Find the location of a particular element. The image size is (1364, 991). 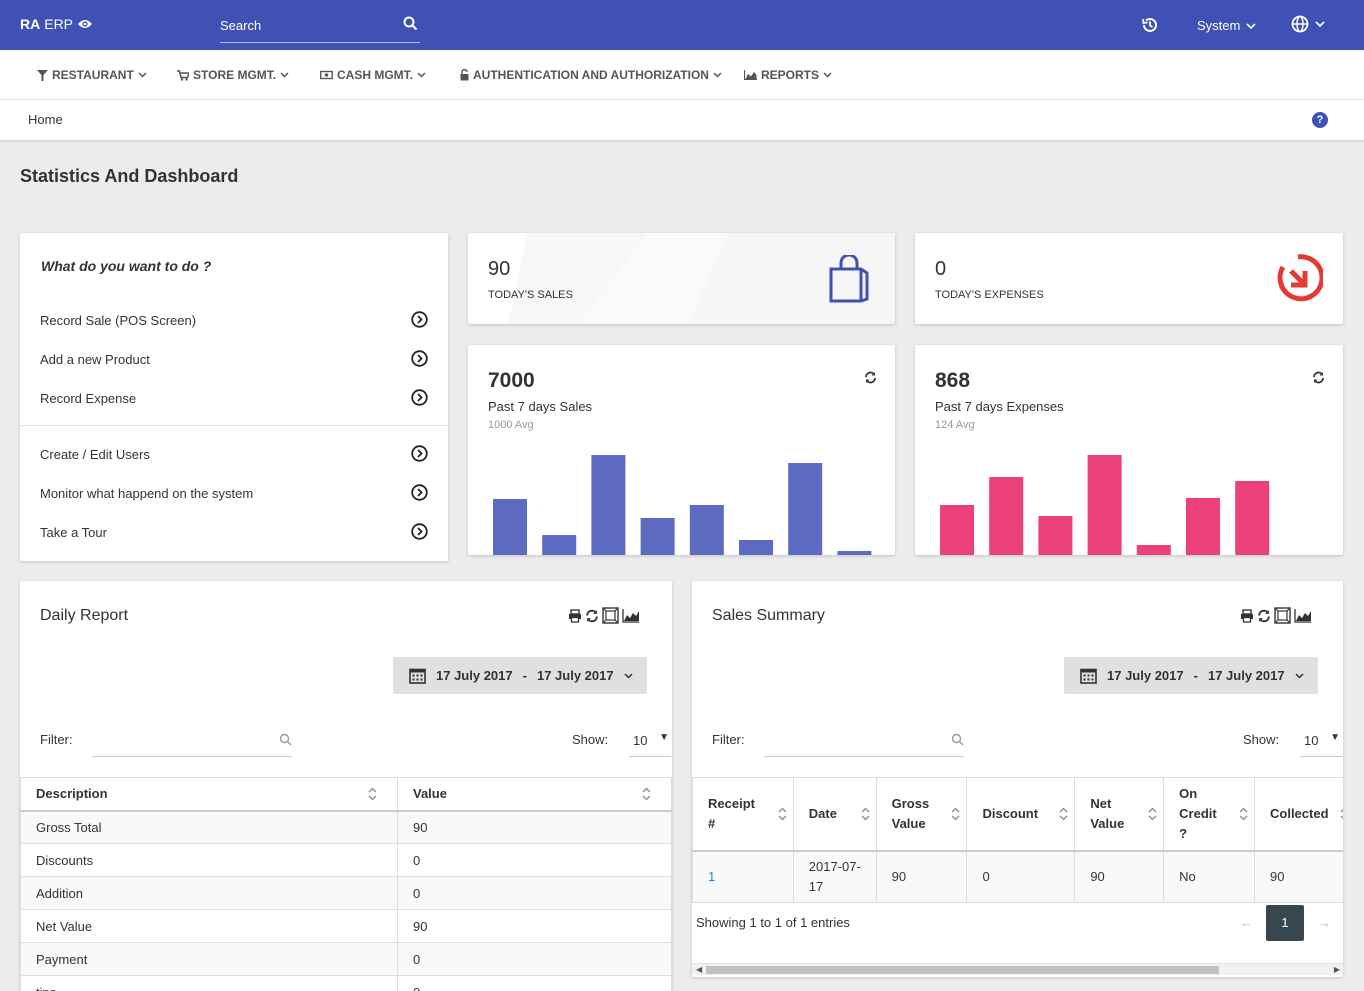

column-header: Receipt # is located at coordinates (743, 814).